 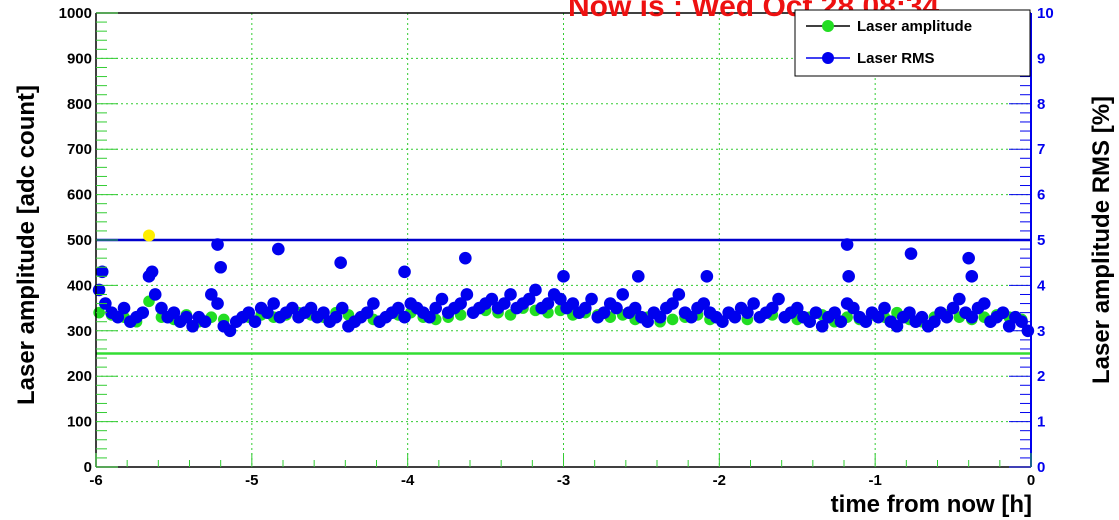 I want to click on y2-tick-label: 6, so click(x=1041, y=195).